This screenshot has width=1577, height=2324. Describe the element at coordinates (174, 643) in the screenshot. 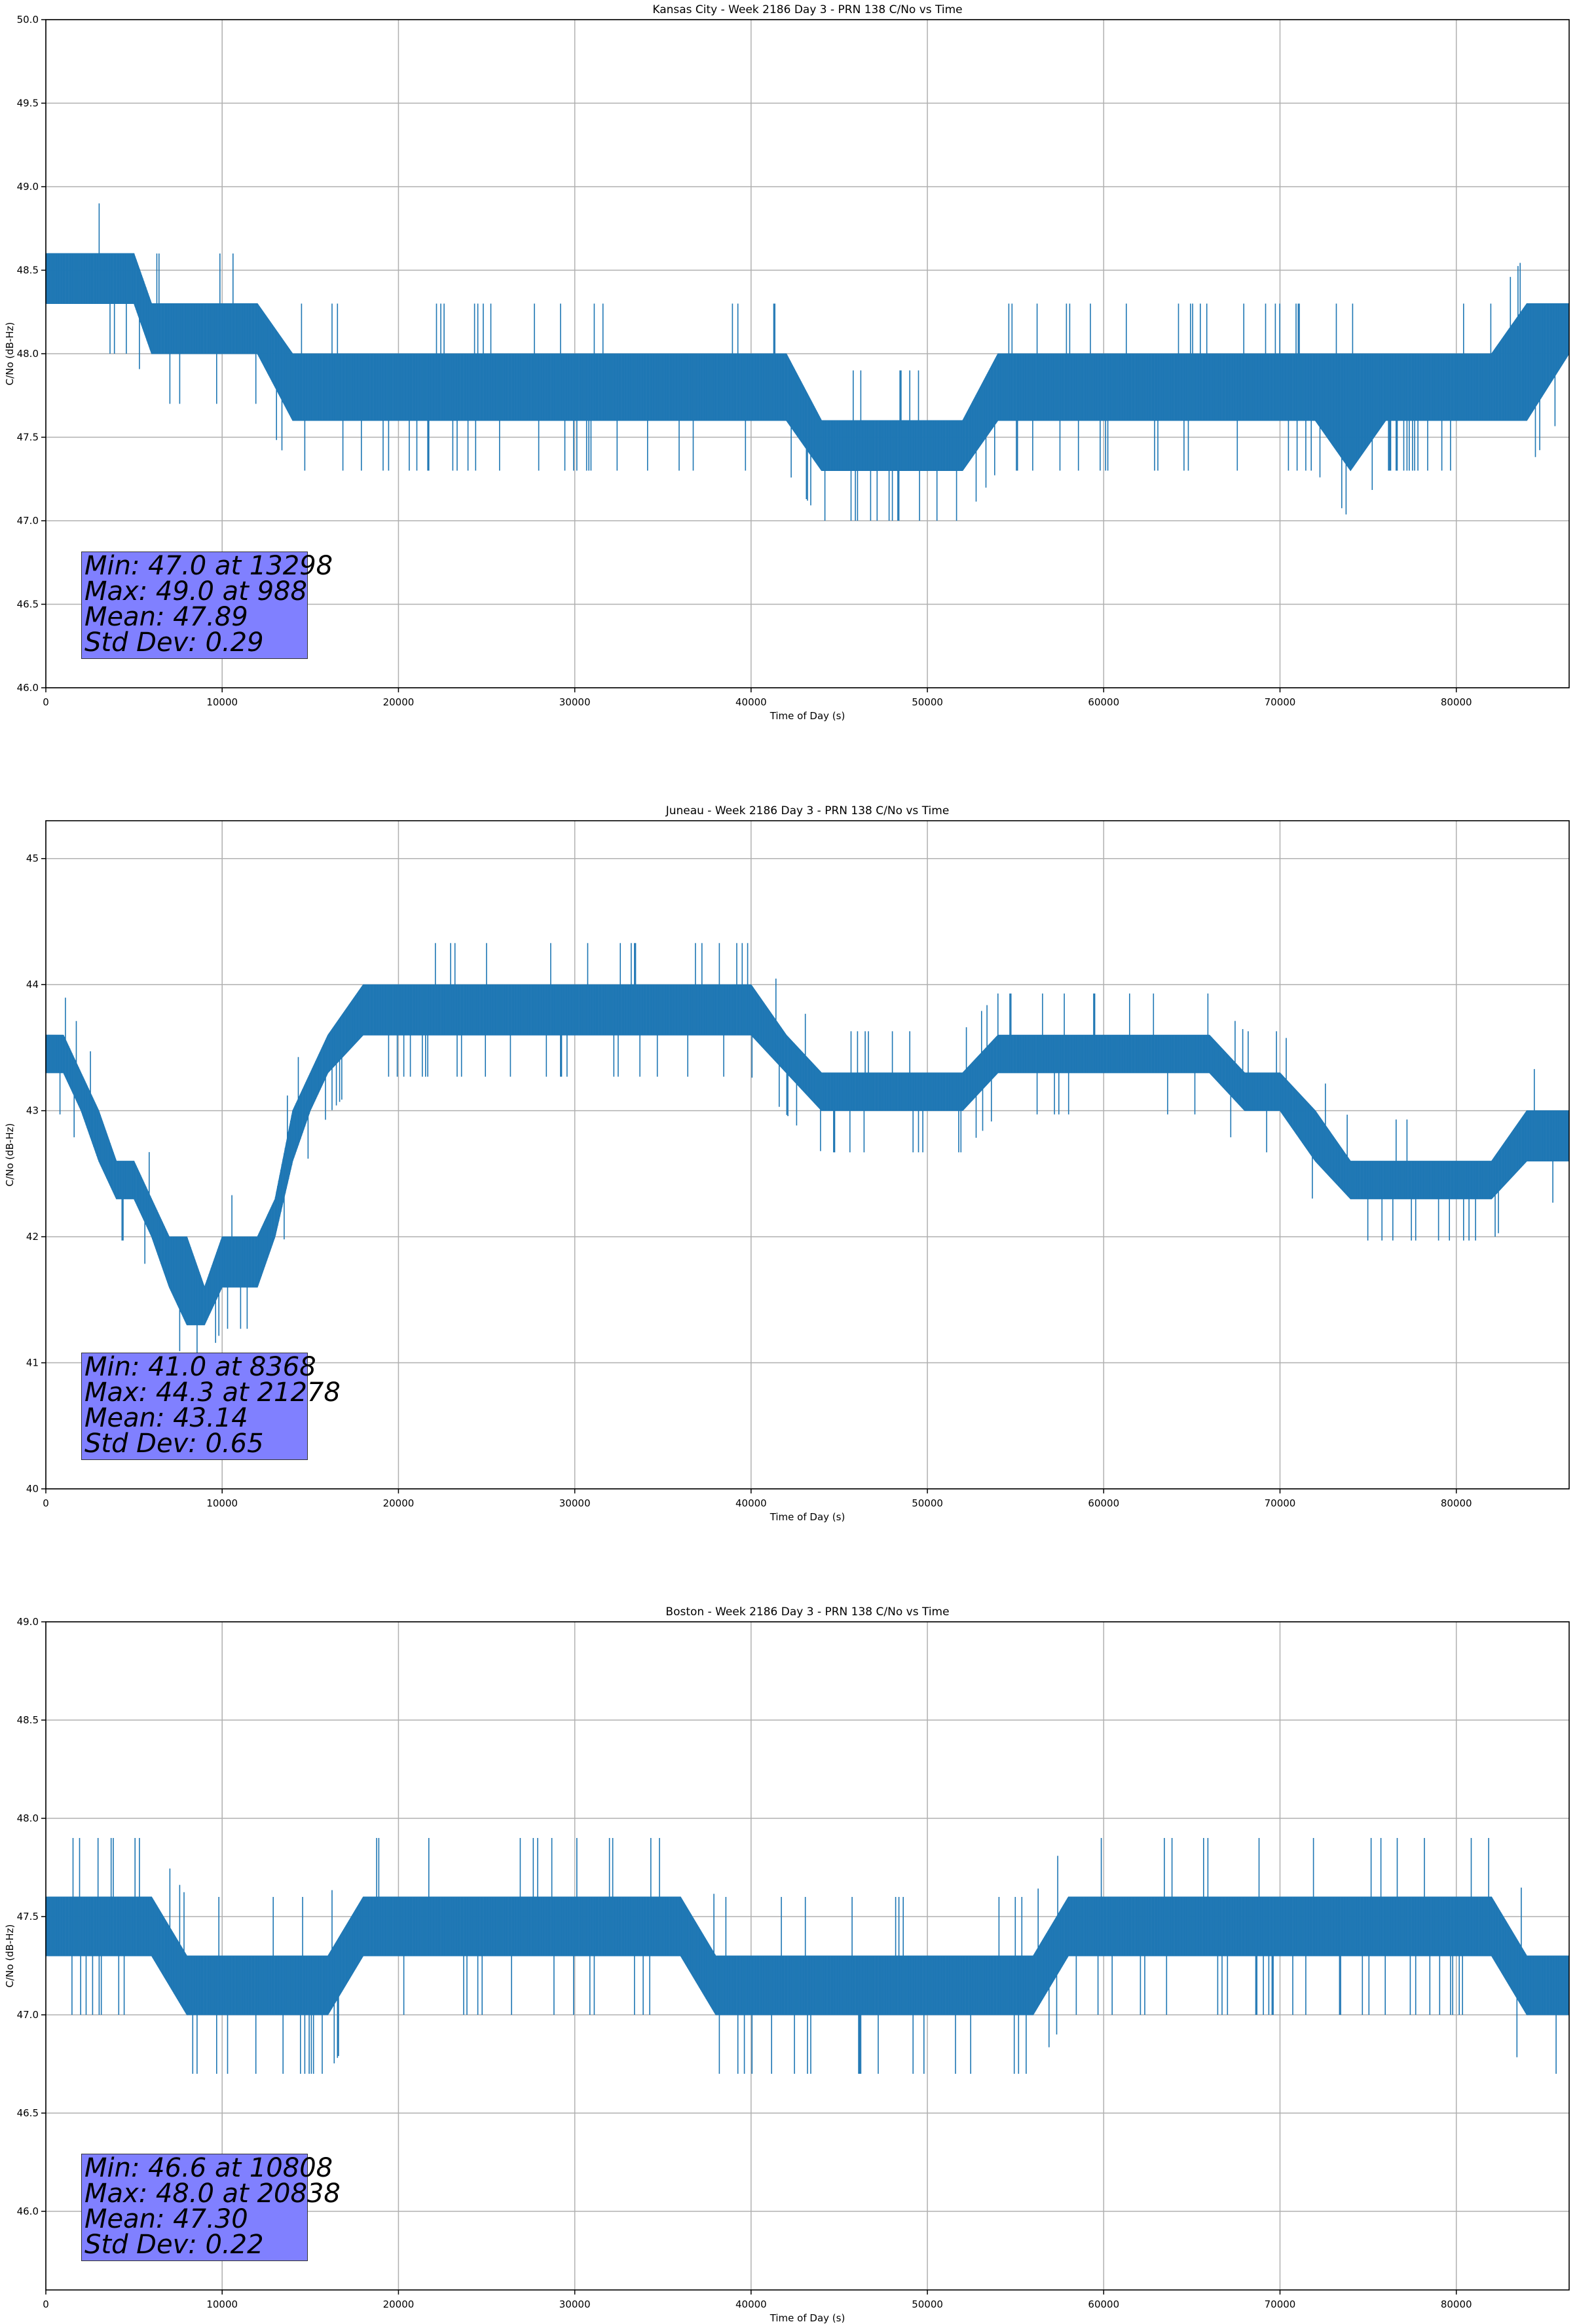

I see `stats-line: Std Dev: 0.29` at that location.